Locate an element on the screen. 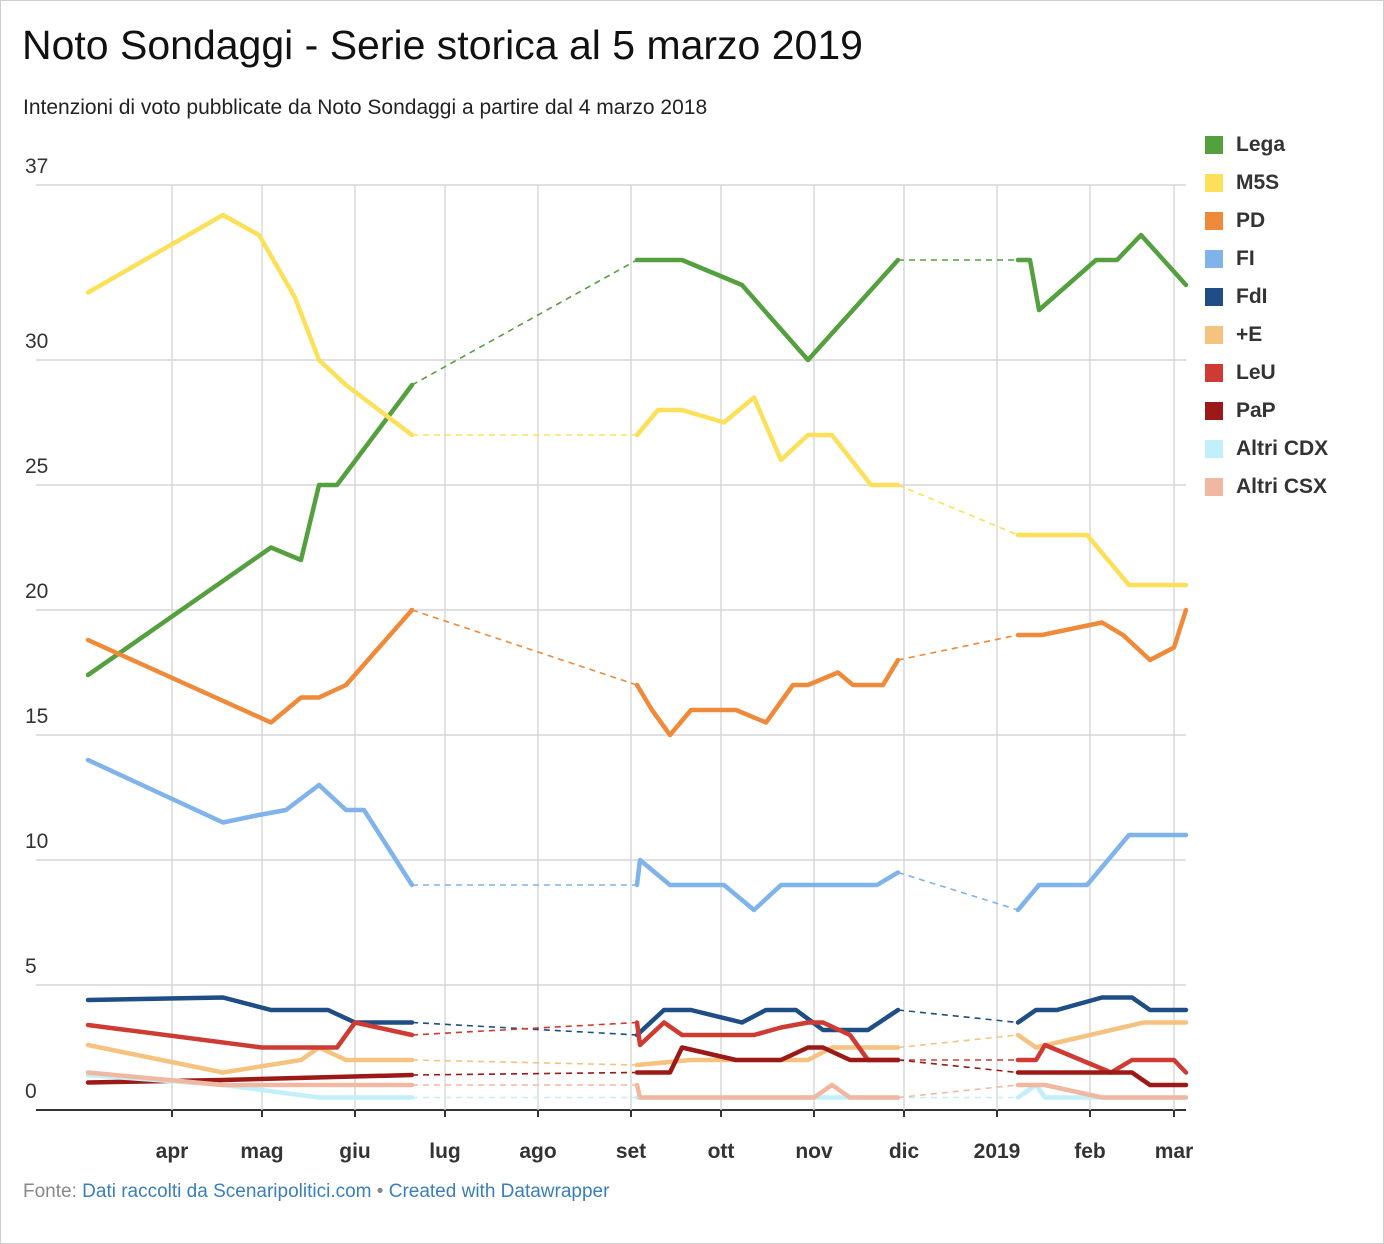  legend-label: PaP is located at coordinates (1256, 410).